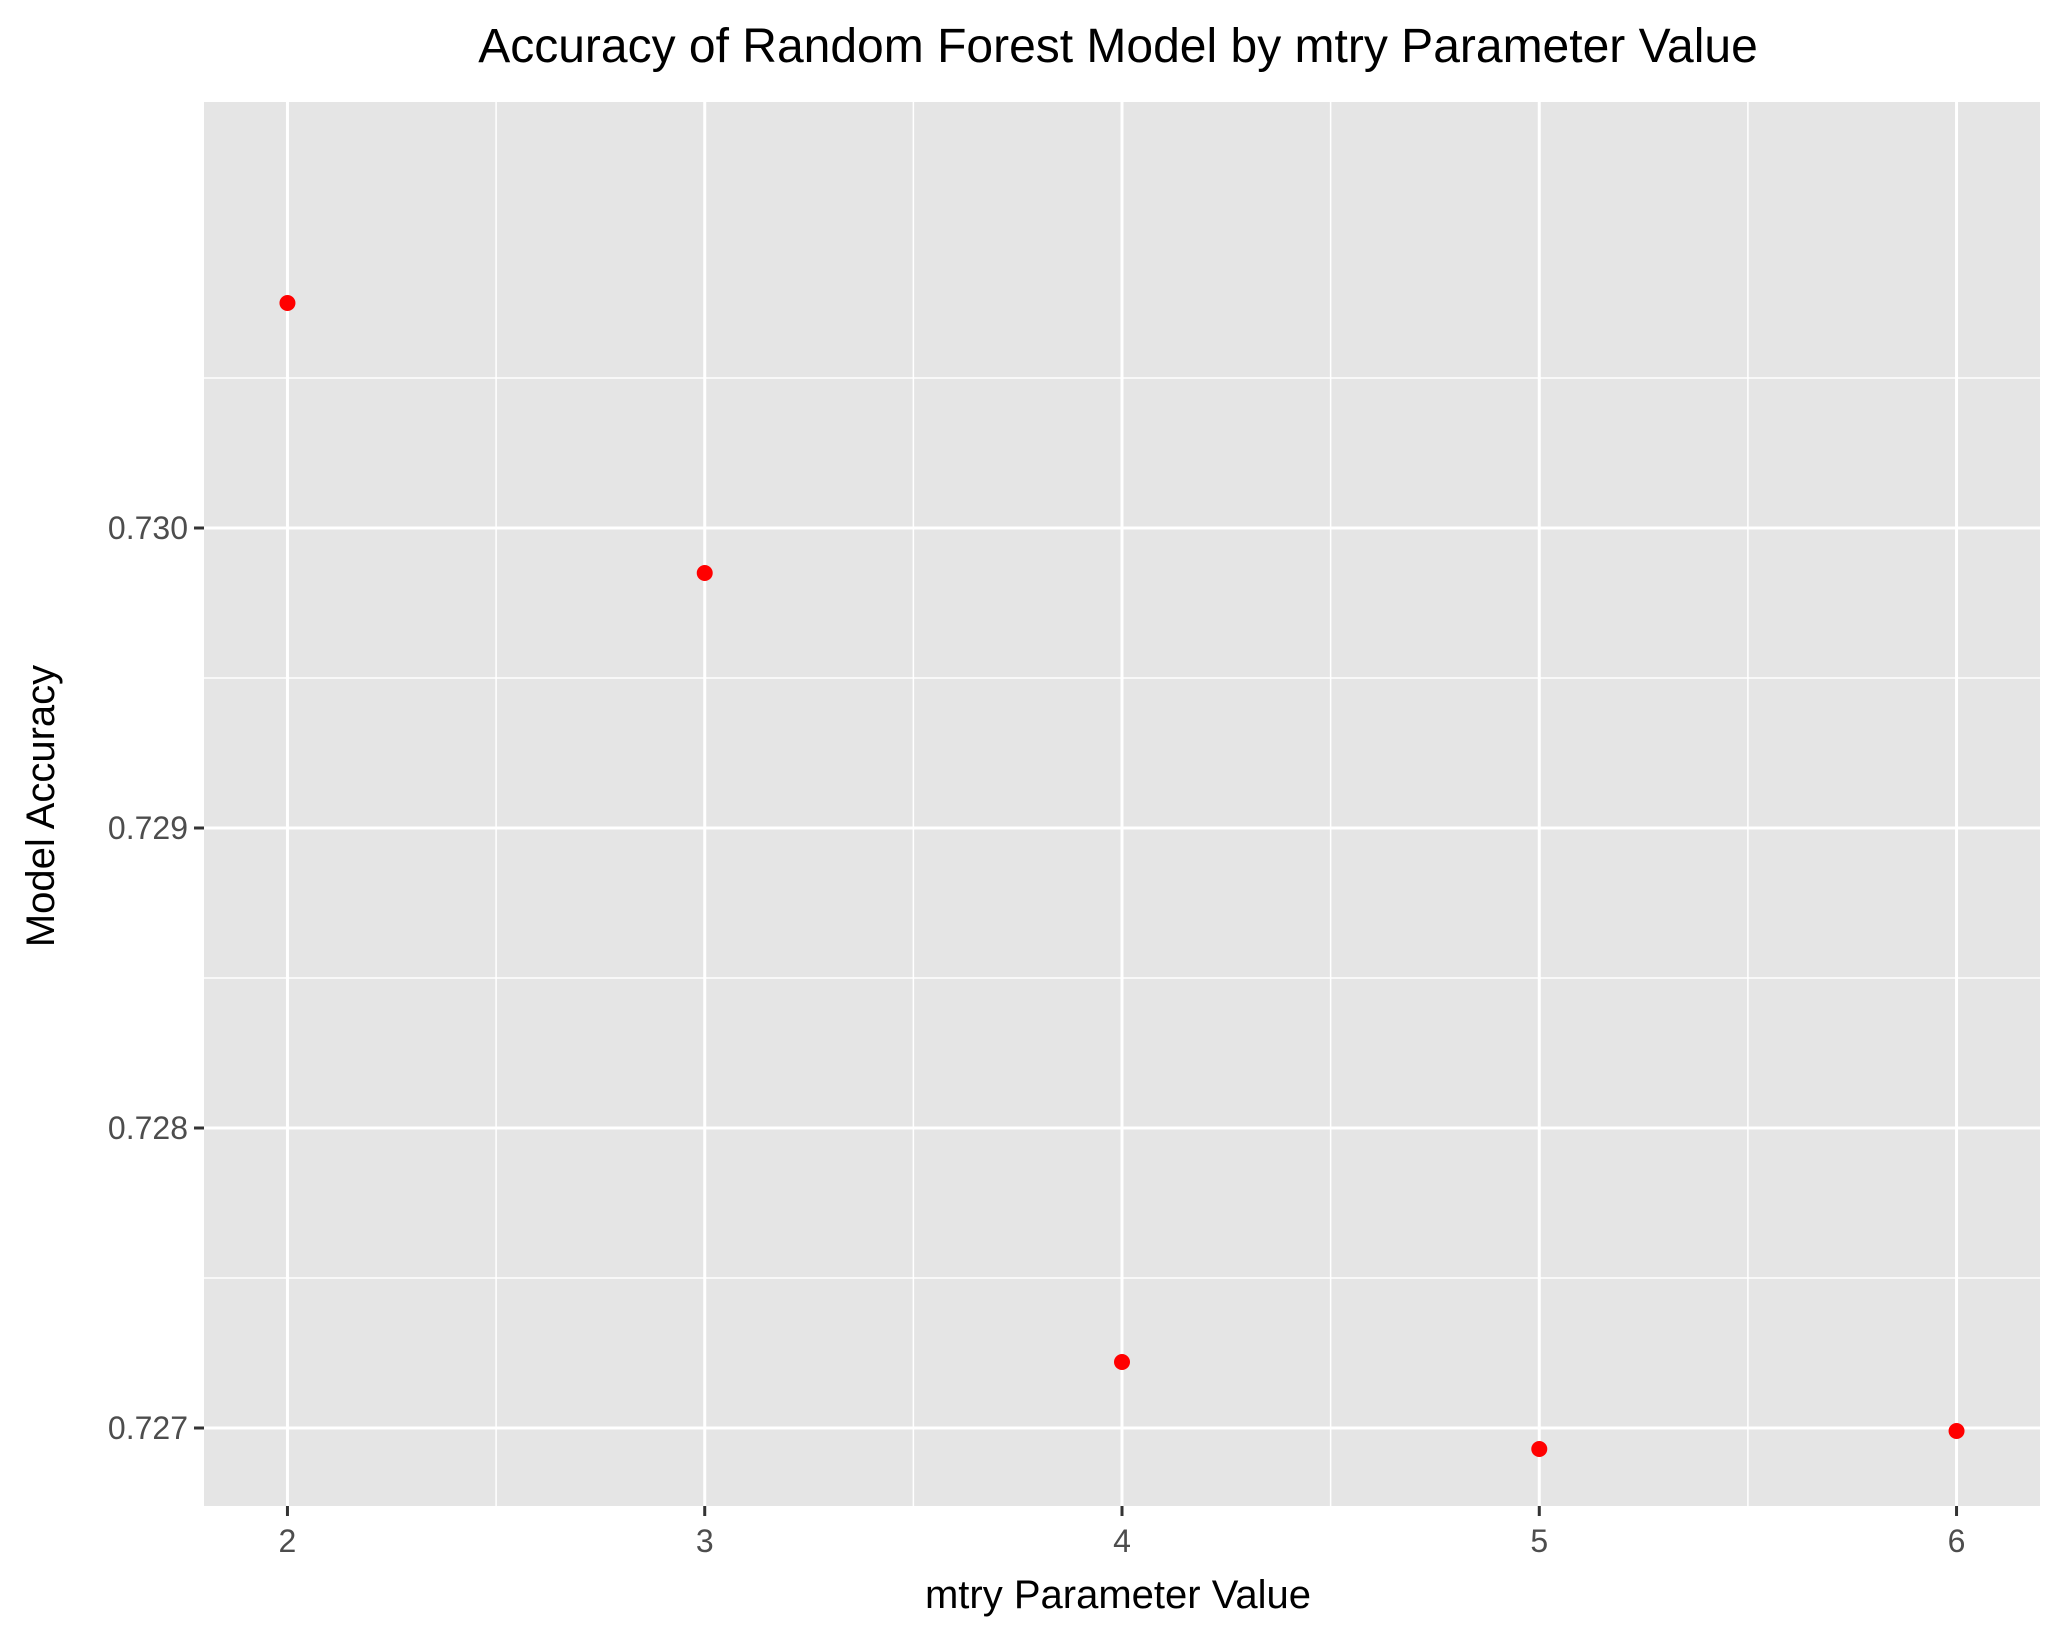  I want to click on y-tick-label: 0.729, so click(148, 828).